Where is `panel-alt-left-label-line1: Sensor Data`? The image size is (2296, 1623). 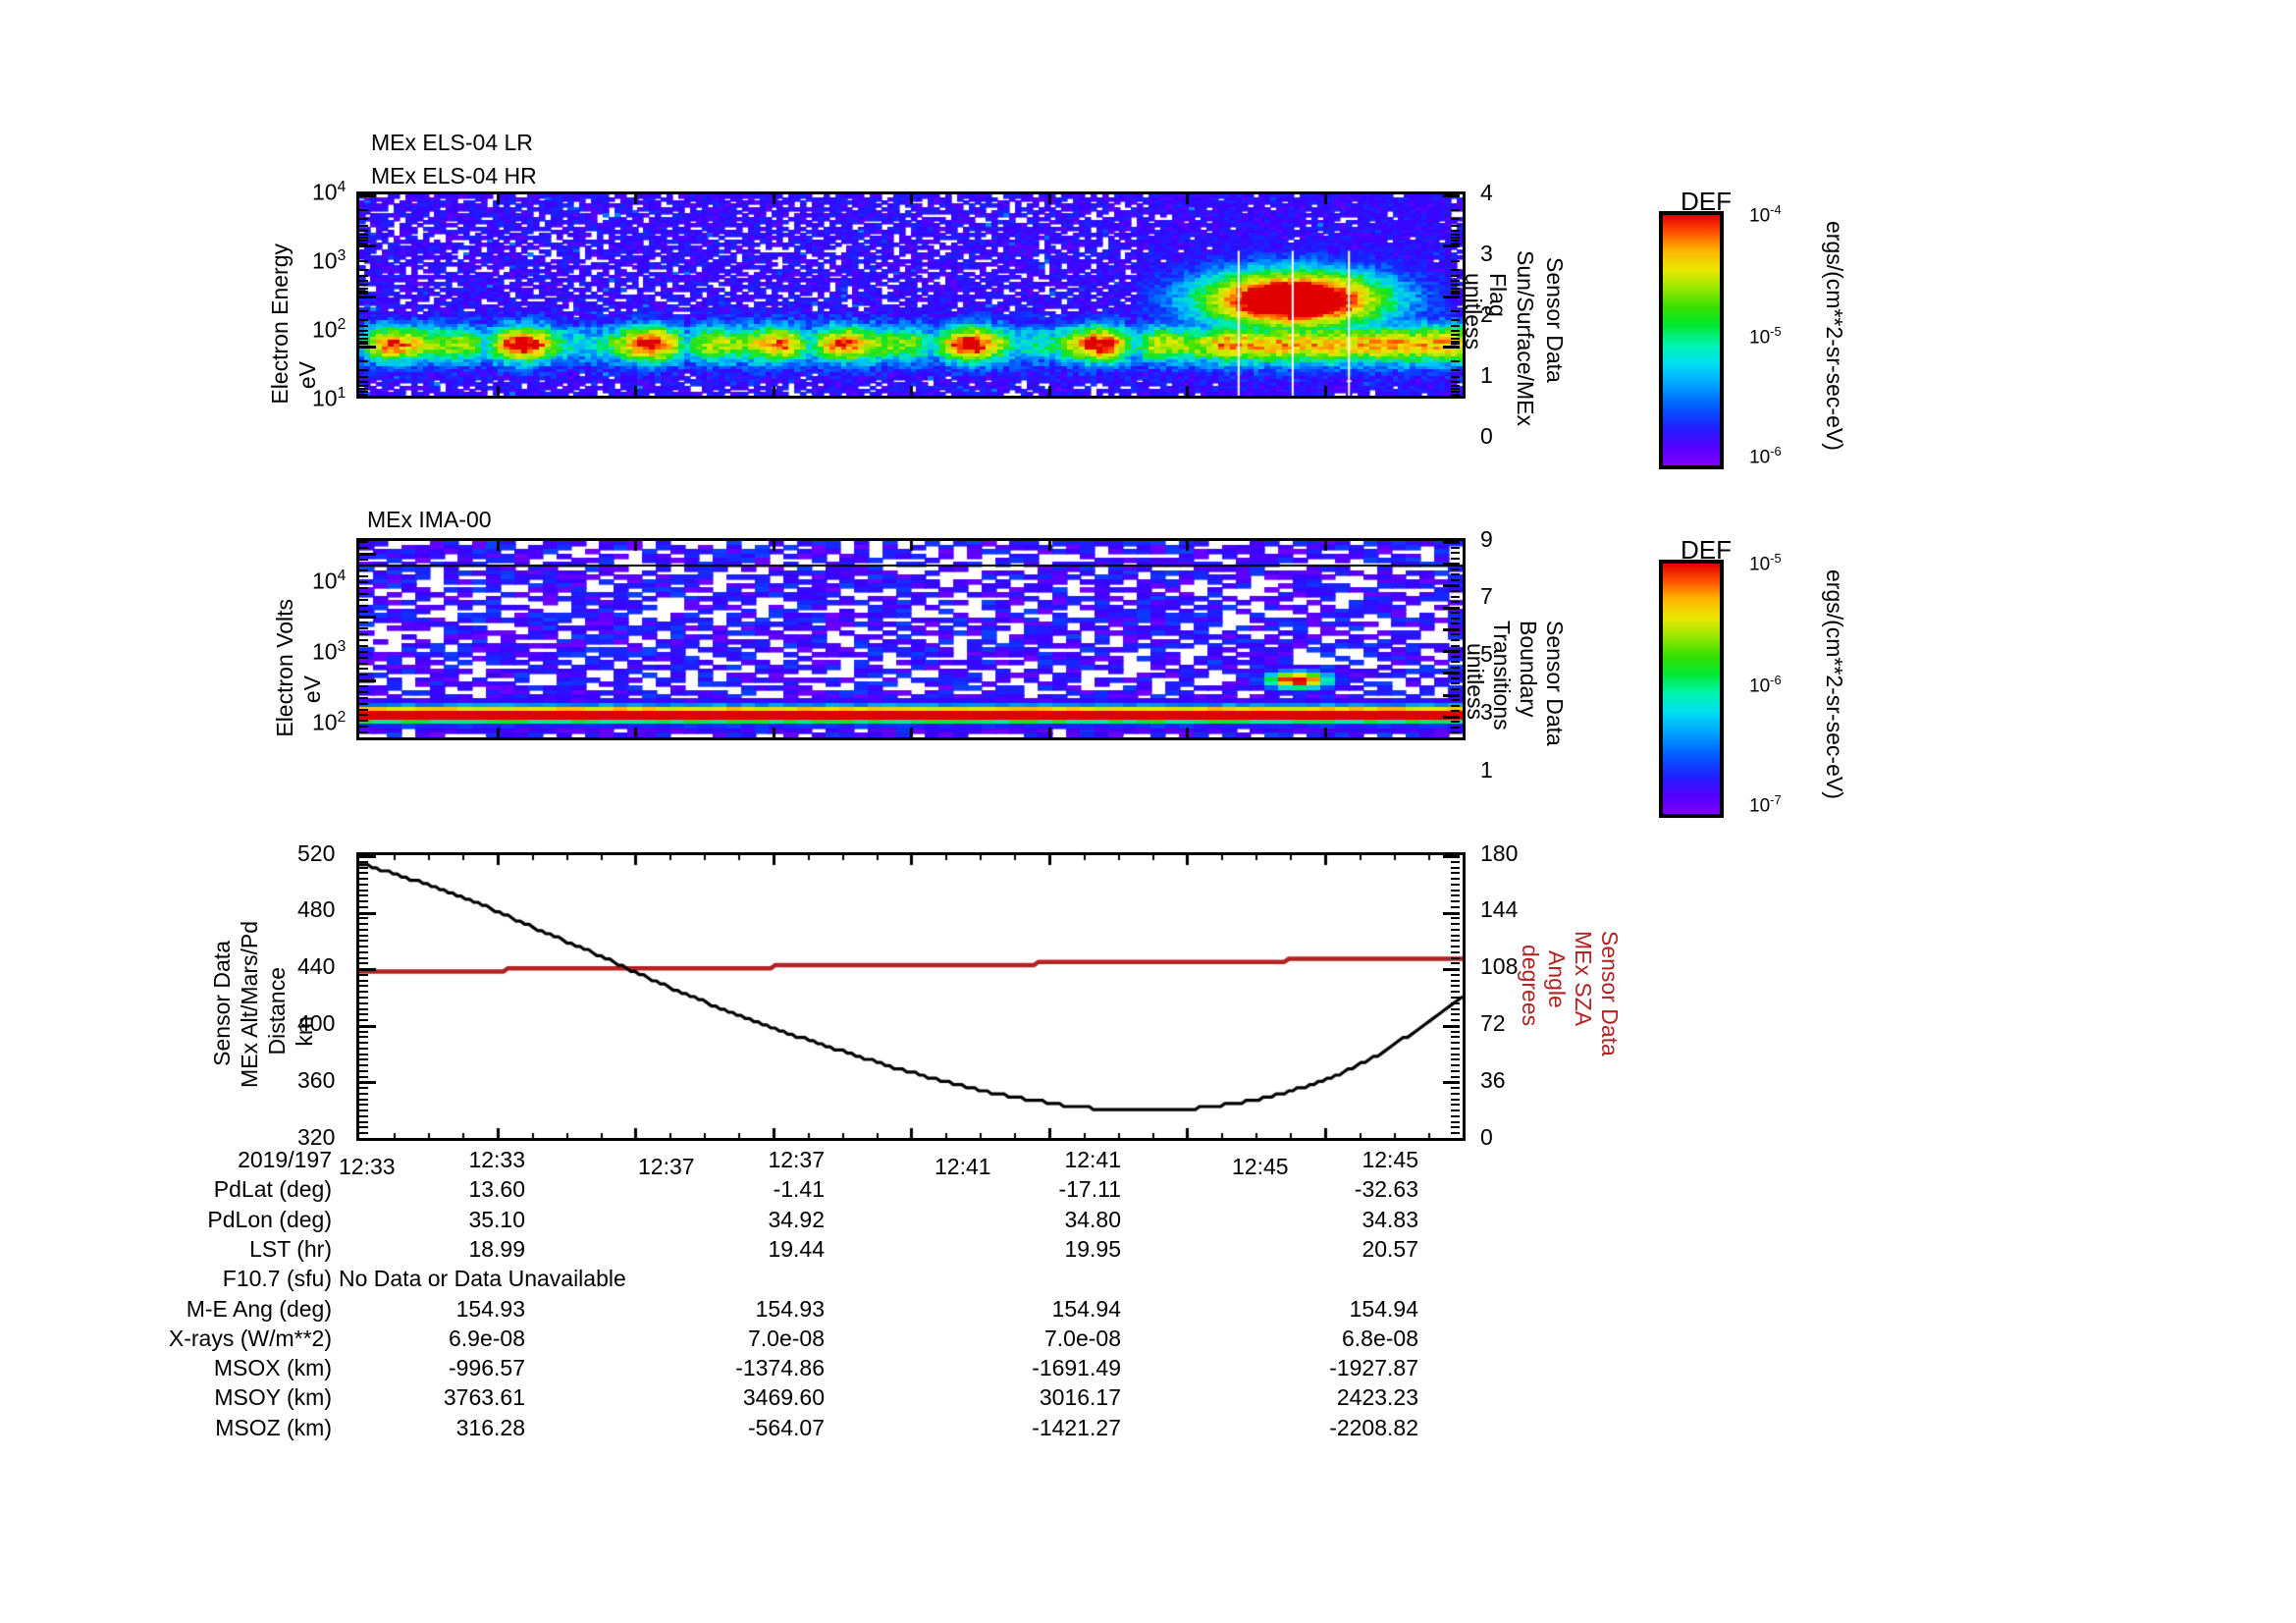
panel-alt-left-label-line1: Sensor Data is located at coordinates (222, 1003).